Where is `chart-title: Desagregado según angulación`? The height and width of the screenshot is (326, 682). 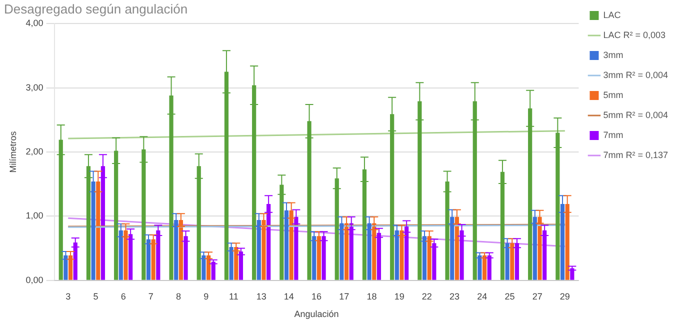
chart-title: Desagregado según angulación is located at coordinates (96, 8).